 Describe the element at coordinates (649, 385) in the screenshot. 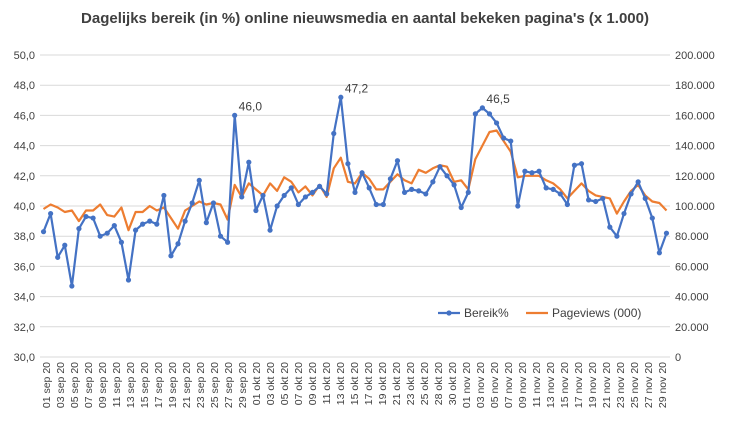

I see `x-tick-label: 27 nov 20` at that location.